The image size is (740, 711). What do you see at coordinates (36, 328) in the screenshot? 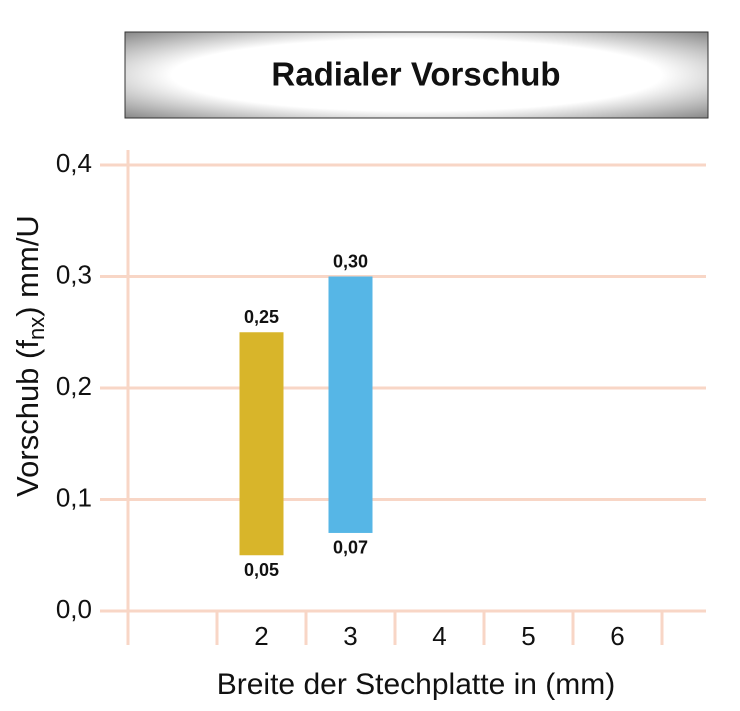
I see `y-axis-title-sub: nx` at bounding box center [36, 328].